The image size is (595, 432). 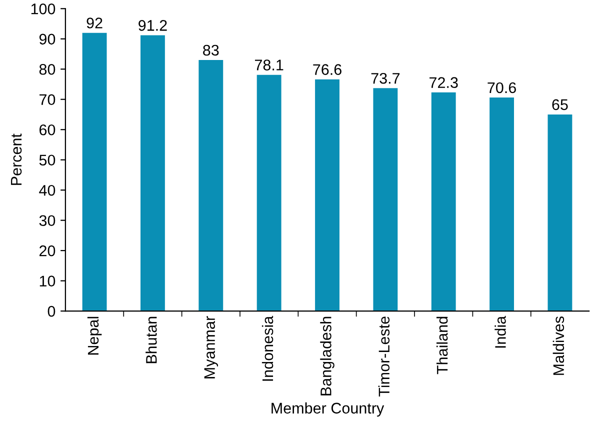 I want to click on y-tick-label: 100, so click(x=43, y=9).